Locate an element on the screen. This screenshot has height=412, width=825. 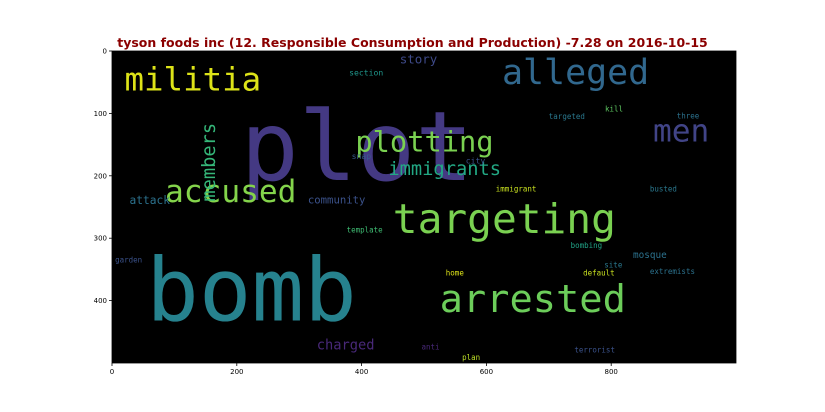
word-mosque: mosque is located at coordinates (650, 255).